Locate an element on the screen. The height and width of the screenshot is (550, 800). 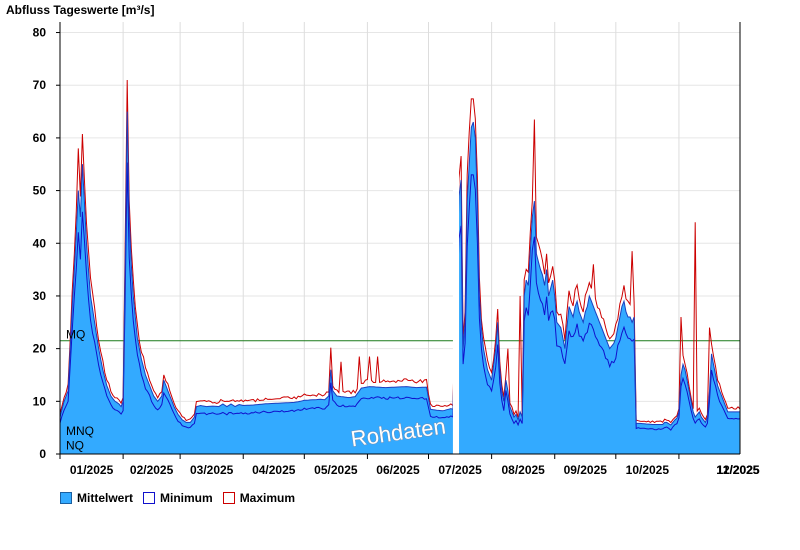
legend-item-minimum: Minimum is located at coordinates (178, 498).